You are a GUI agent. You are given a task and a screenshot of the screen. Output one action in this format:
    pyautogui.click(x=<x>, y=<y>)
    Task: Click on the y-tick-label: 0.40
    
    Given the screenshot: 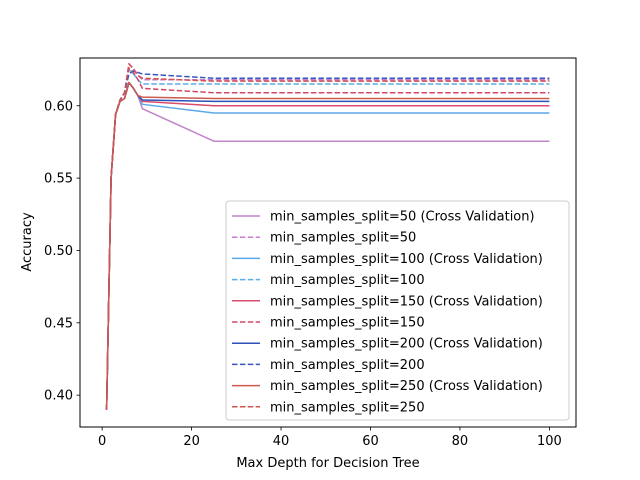 What is the action you would take?
    pyautogui.click(x=58, y=396)
    